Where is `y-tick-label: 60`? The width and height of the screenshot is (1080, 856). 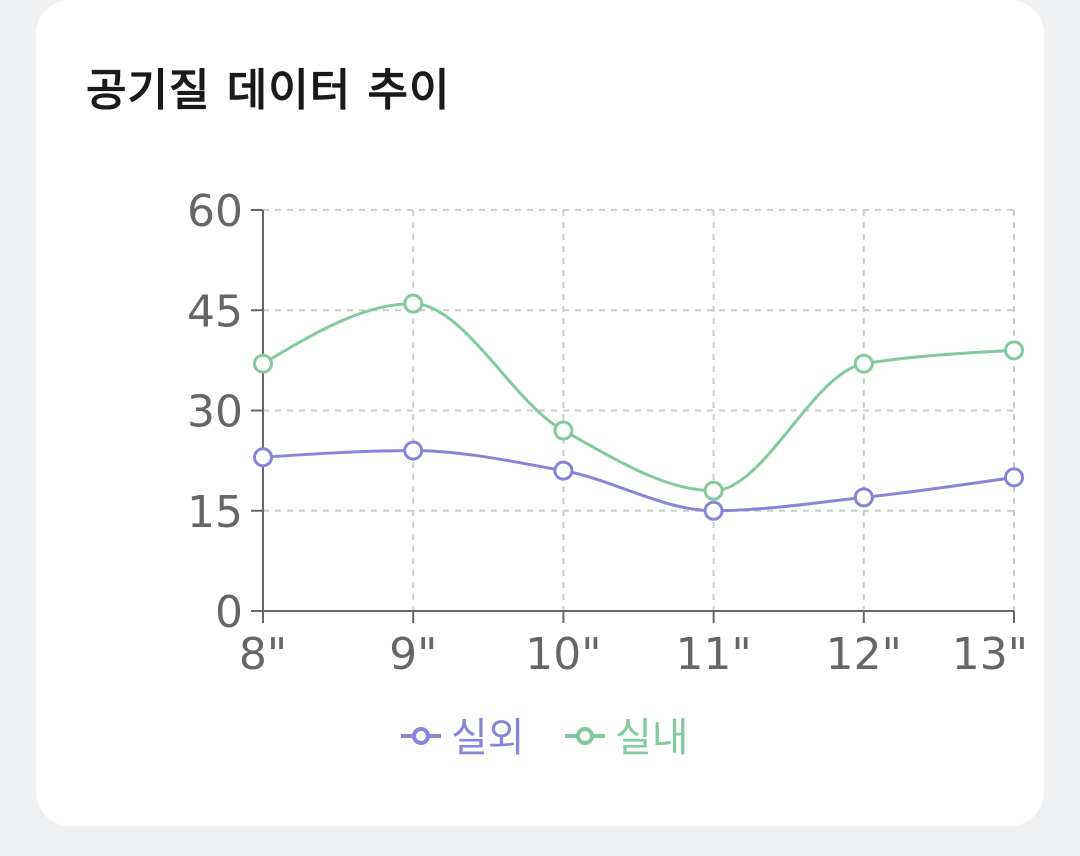
y-tick-label: 60 is located at coordinates (215, 211).